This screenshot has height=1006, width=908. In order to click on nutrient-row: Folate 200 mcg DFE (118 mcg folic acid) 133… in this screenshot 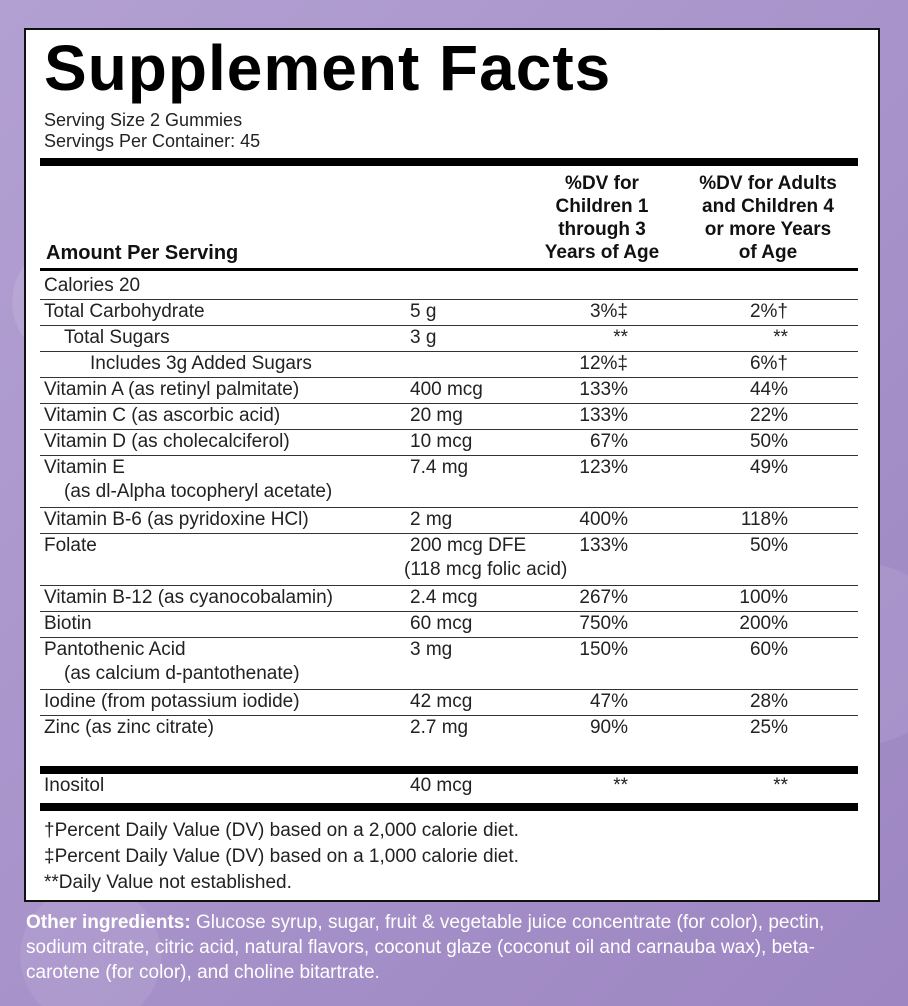, I will do `click(449, 560)`.